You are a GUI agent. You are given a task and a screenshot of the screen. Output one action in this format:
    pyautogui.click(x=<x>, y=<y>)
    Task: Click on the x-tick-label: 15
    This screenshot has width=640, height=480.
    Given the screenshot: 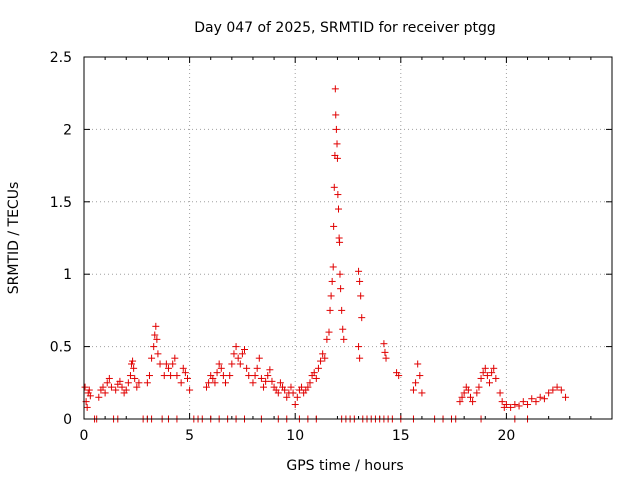 What is the action you would take?
    pyautogui.click(x=401, y=436)
    